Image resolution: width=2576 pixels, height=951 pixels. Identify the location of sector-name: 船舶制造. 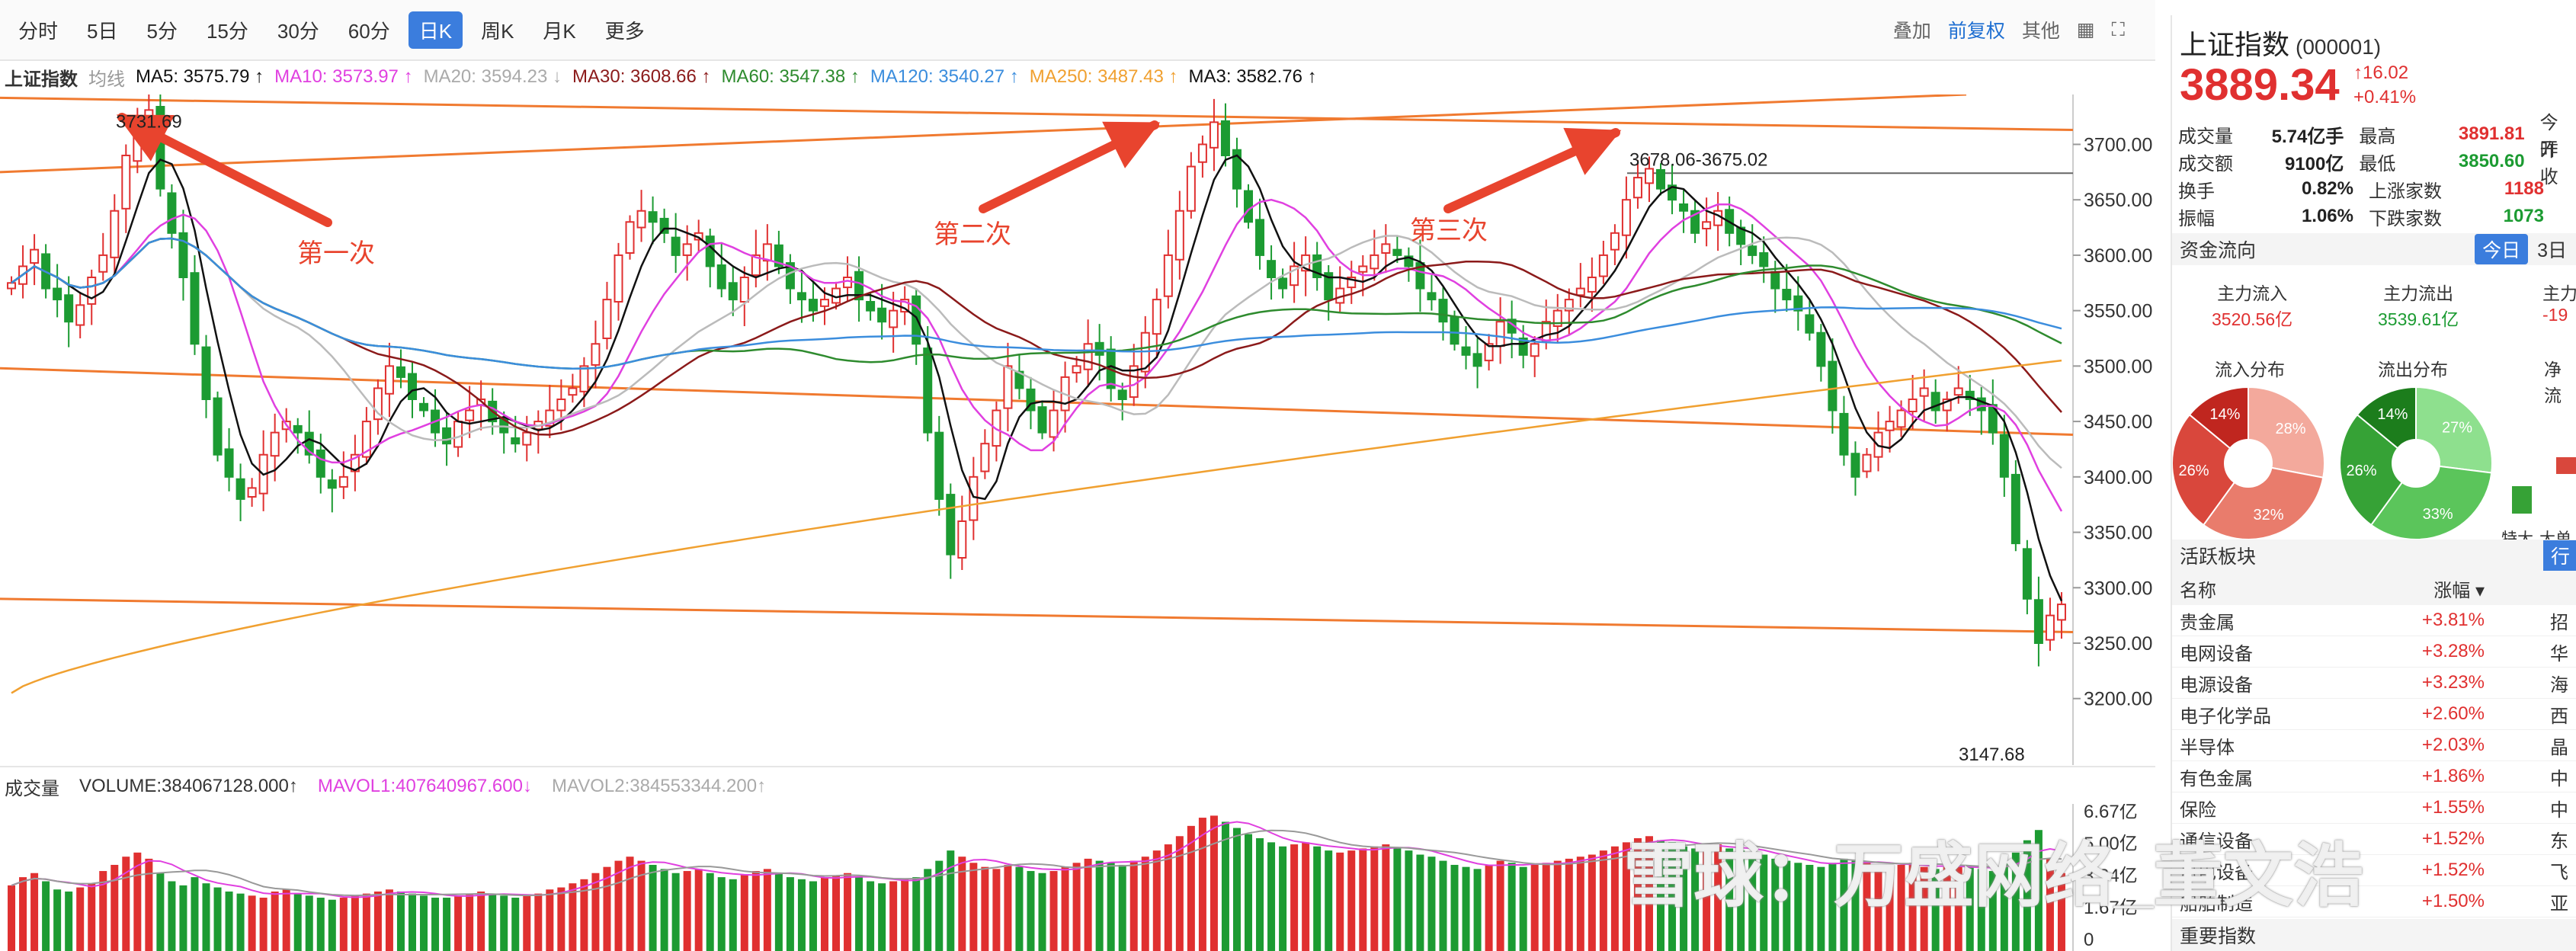
(2216, 903).